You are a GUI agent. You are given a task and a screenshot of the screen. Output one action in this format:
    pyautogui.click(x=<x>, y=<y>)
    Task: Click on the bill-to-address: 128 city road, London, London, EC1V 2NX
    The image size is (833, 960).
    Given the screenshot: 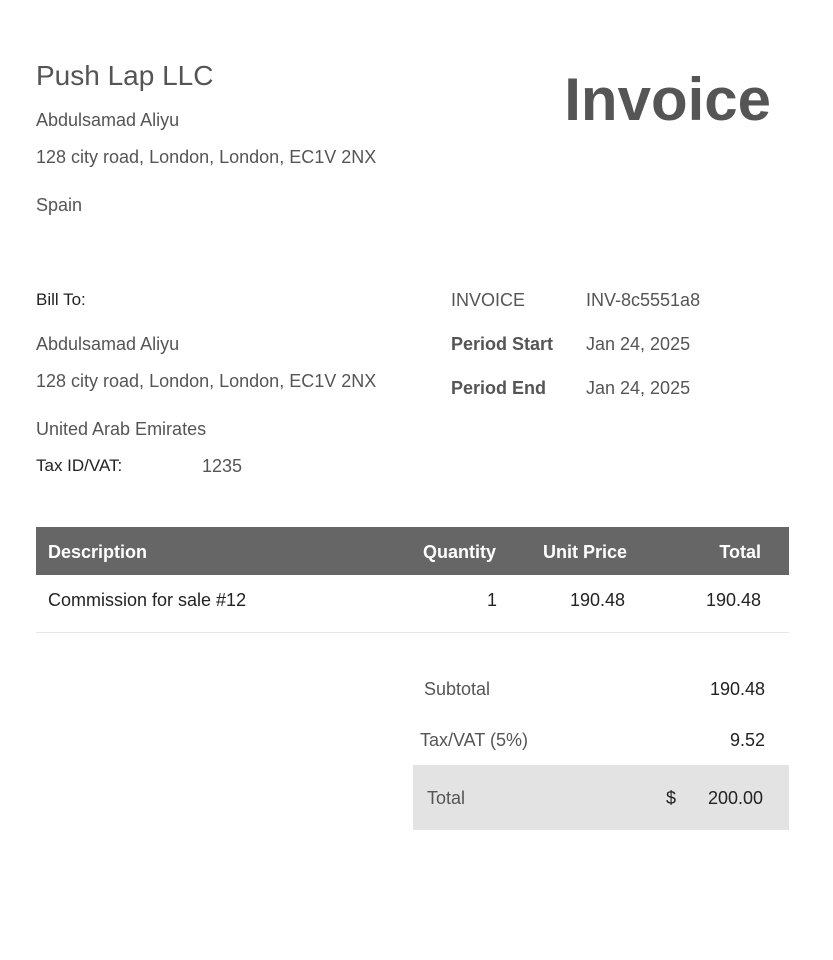 What is the action you would take?
    pyautogui.click(x=206, y=381)
    